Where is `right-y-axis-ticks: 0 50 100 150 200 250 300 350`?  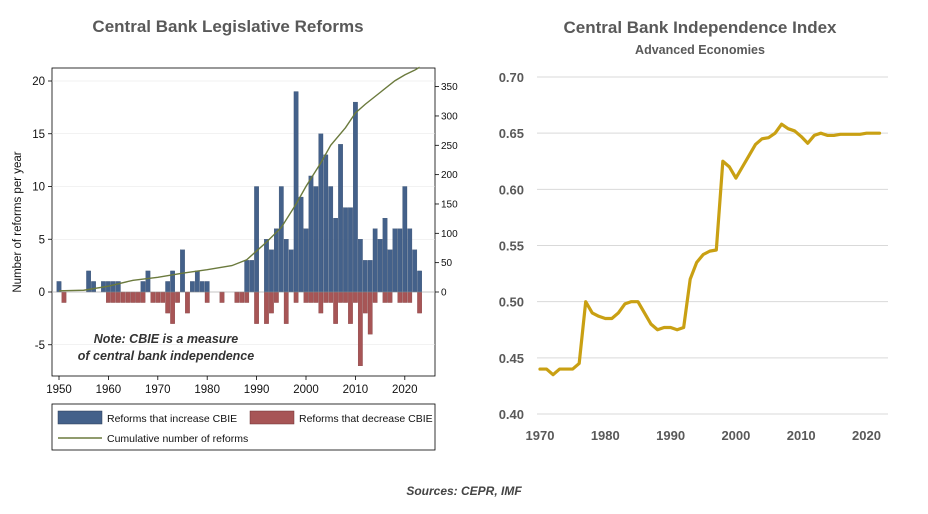
right-y-axis-ticks: 0 50 100 150 200 250 300 350 is located at coordinates (446, 190).